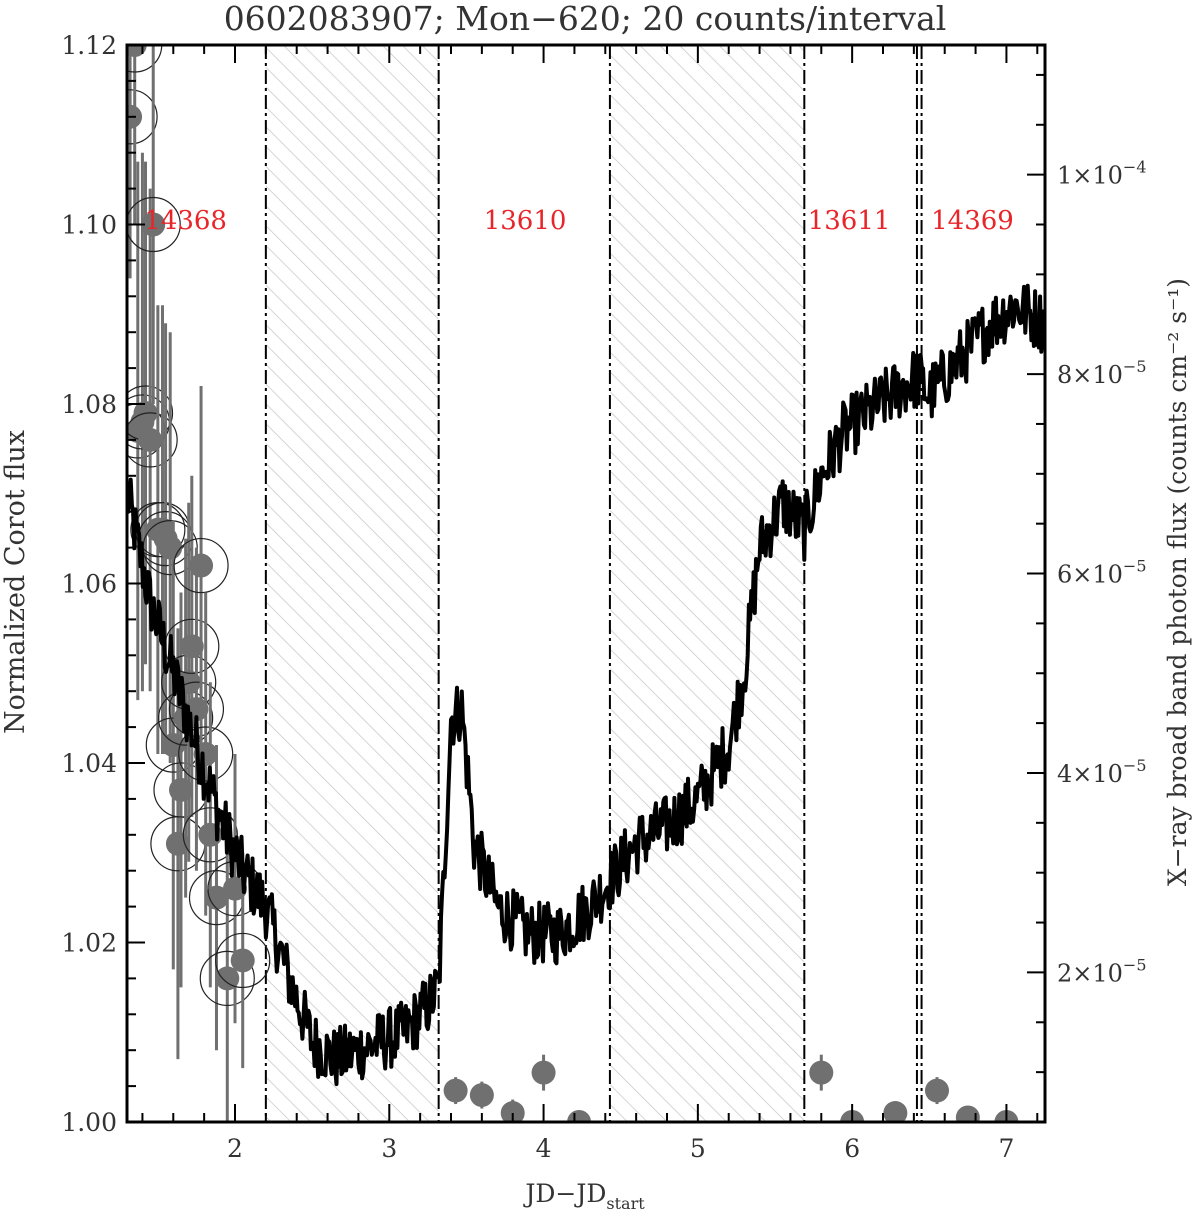 The height and width of the screenshot is (1210, 1200). I want to click on x-tick-label: 4, so click(544, 1148).